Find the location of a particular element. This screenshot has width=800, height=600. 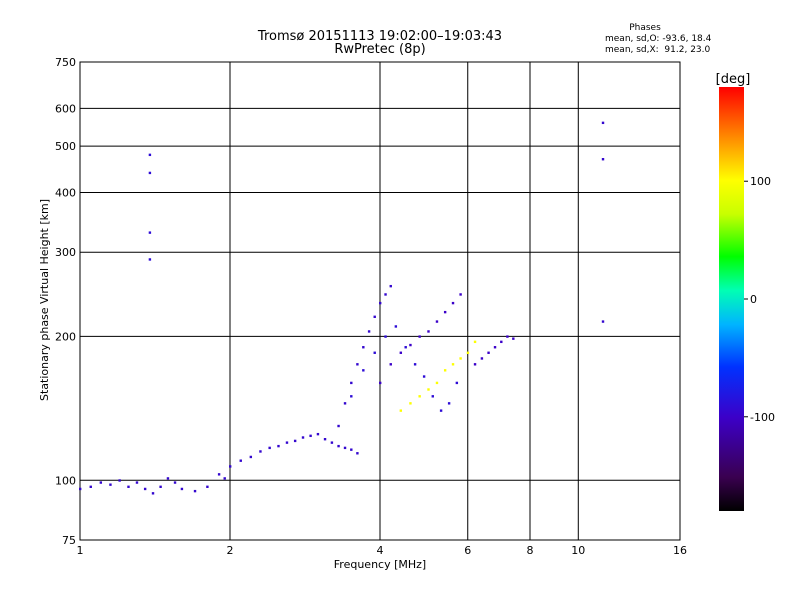

x-tick-label: 4 is located at coordinates (380, 550).